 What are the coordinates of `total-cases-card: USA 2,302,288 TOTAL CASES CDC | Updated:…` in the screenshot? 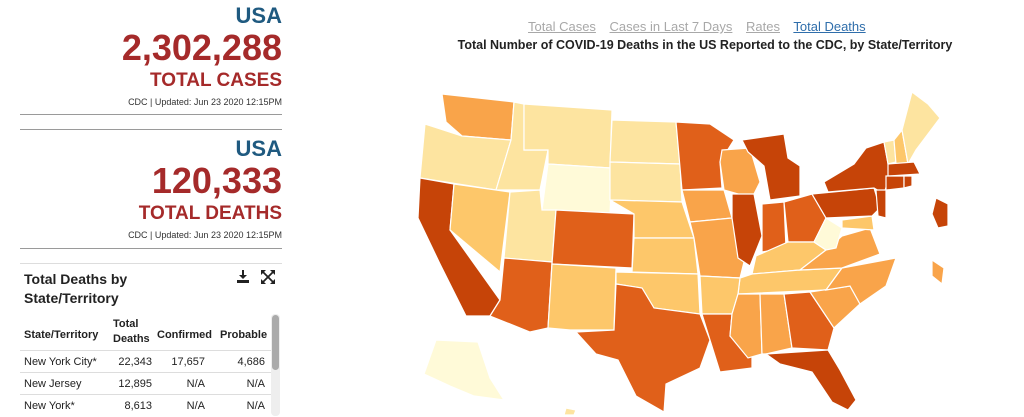 It's located at (151, 56).